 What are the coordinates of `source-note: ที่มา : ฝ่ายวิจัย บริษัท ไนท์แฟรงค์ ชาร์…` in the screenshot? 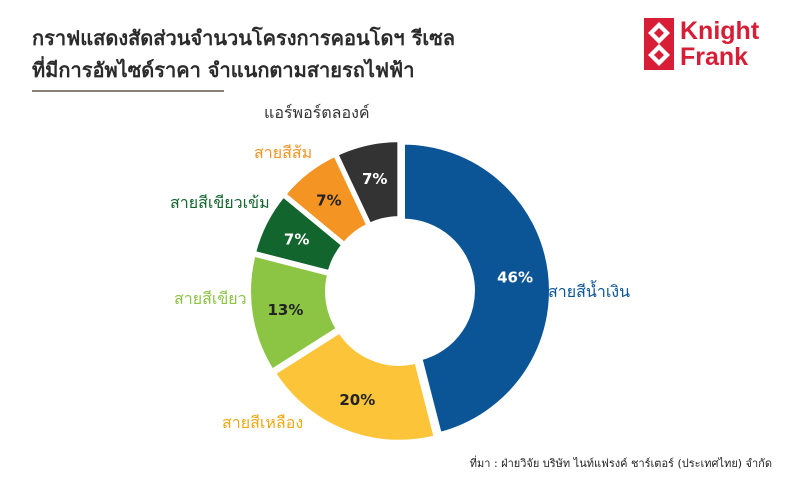 It's located at (620, 463).